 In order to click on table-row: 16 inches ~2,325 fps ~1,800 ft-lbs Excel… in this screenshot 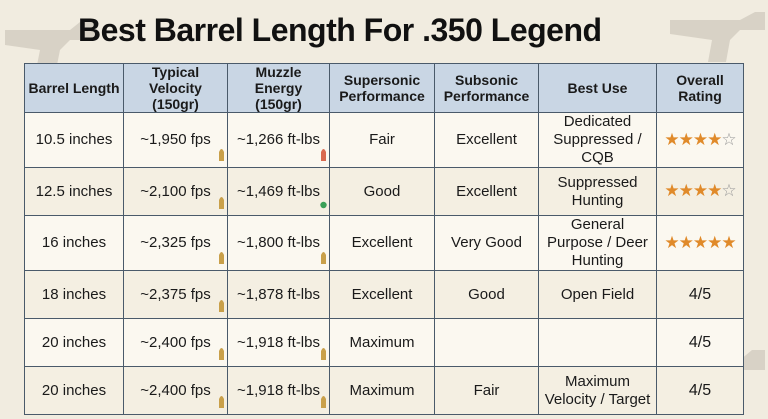, I will do `click(384, 243)`.